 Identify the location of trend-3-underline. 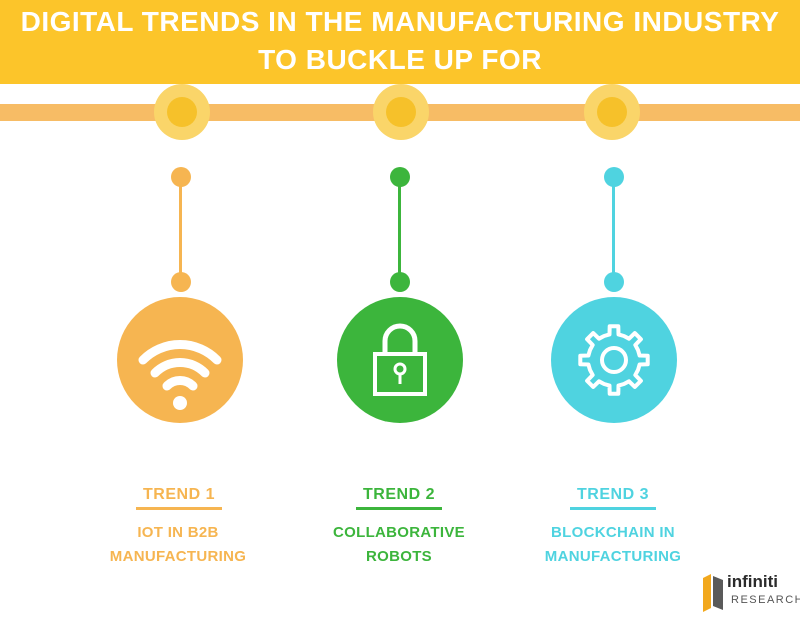
(613, 508).